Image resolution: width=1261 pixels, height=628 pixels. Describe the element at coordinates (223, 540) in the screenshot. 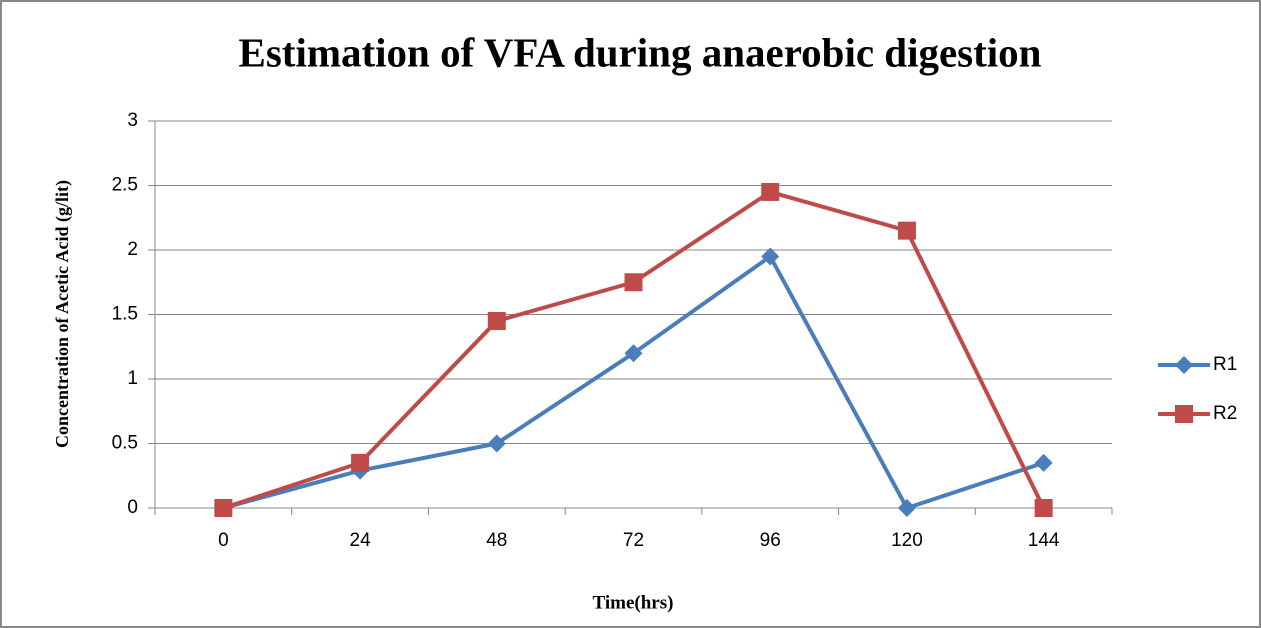

I see `x-tick-label: 0` at that location.